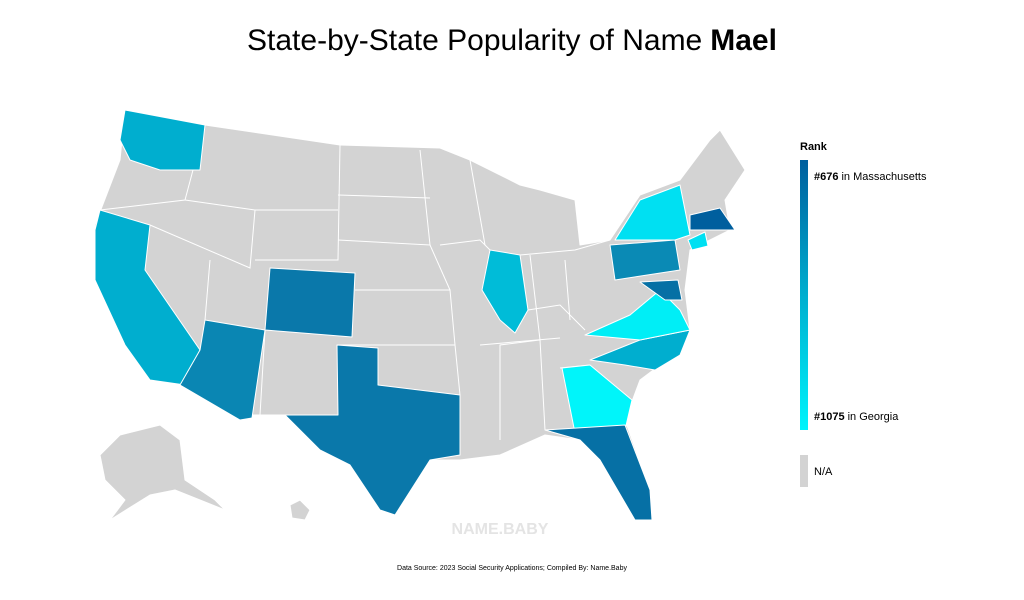  Describe the element at coordinates (162, 472) in the screenshot. I see `state-alaska` at that location.